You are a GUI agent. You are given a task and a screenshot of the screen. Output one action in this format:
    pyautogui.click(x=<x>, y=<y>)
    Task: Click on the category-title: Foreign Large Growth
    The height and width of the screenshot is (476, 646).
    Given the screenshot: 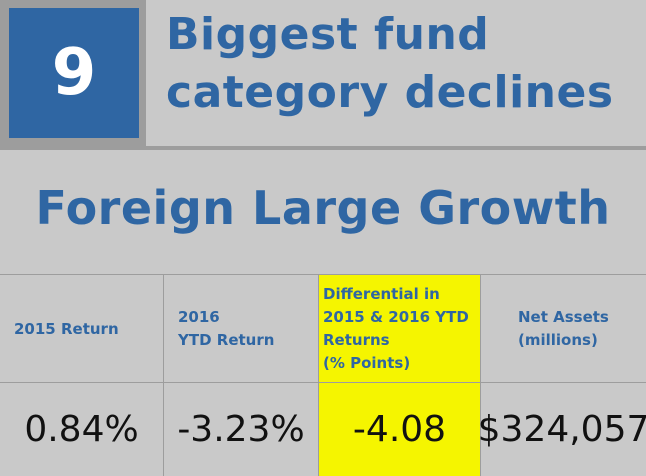 What is the action you would take?
    pyautogui.click(x=323, y=208)
    